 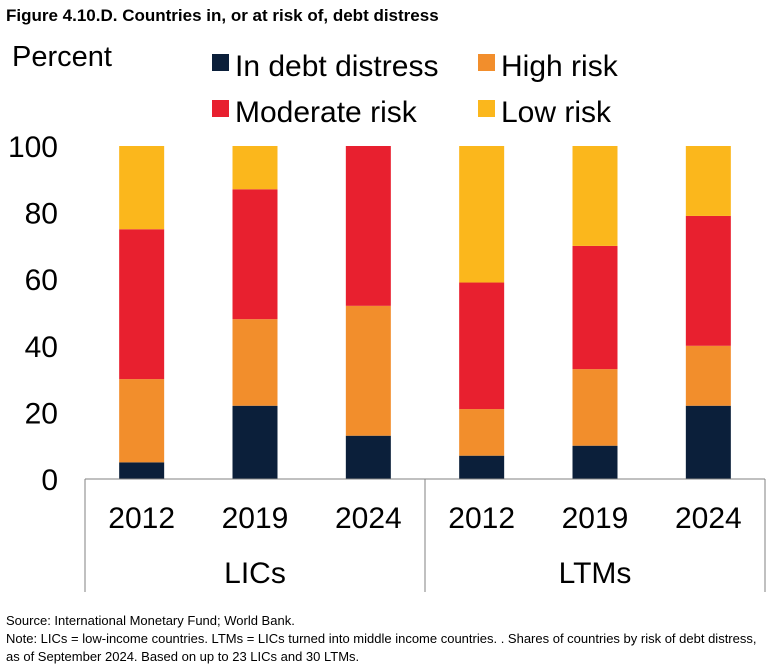 What do you see at coordinates (62, 57) in the screenshot?
I see `y-axis-label: Percent` at bounding box center [62, 57].